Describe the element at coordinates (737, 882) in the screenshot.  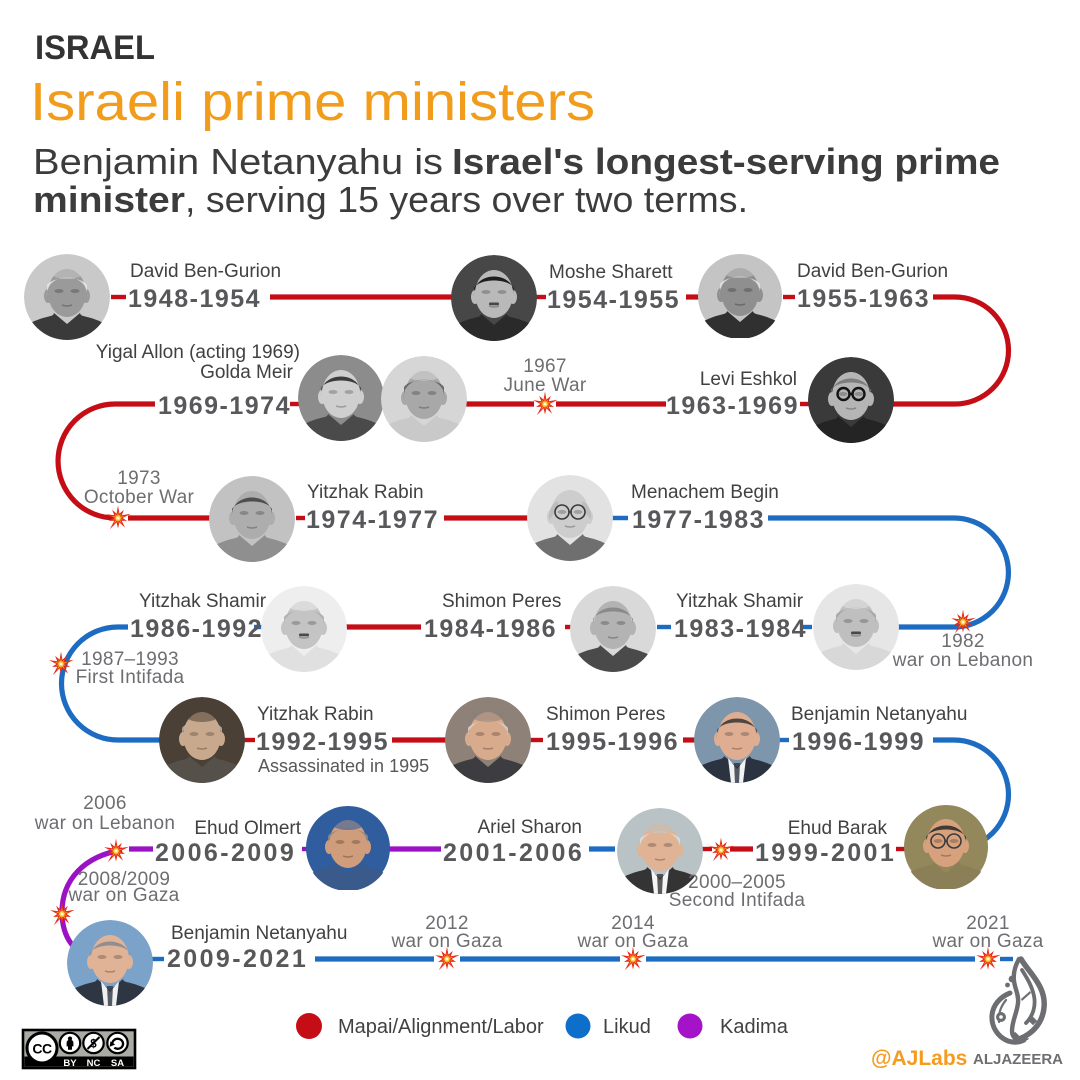
I see `svg-text: 2000–2005` at that location.